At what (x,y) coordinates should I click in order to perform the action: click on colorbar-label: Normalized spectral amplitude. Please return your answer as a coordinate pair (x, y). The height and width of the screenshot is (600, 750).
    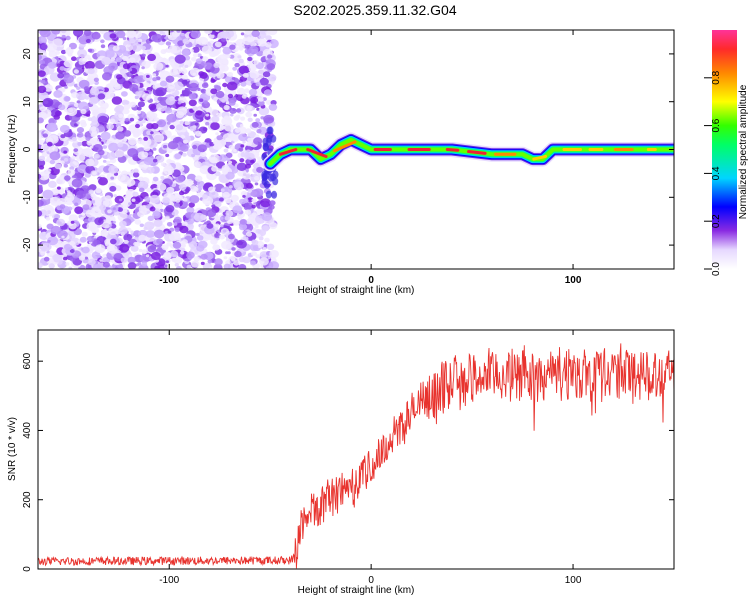
    Looking at the image, I should click on (743, 151).